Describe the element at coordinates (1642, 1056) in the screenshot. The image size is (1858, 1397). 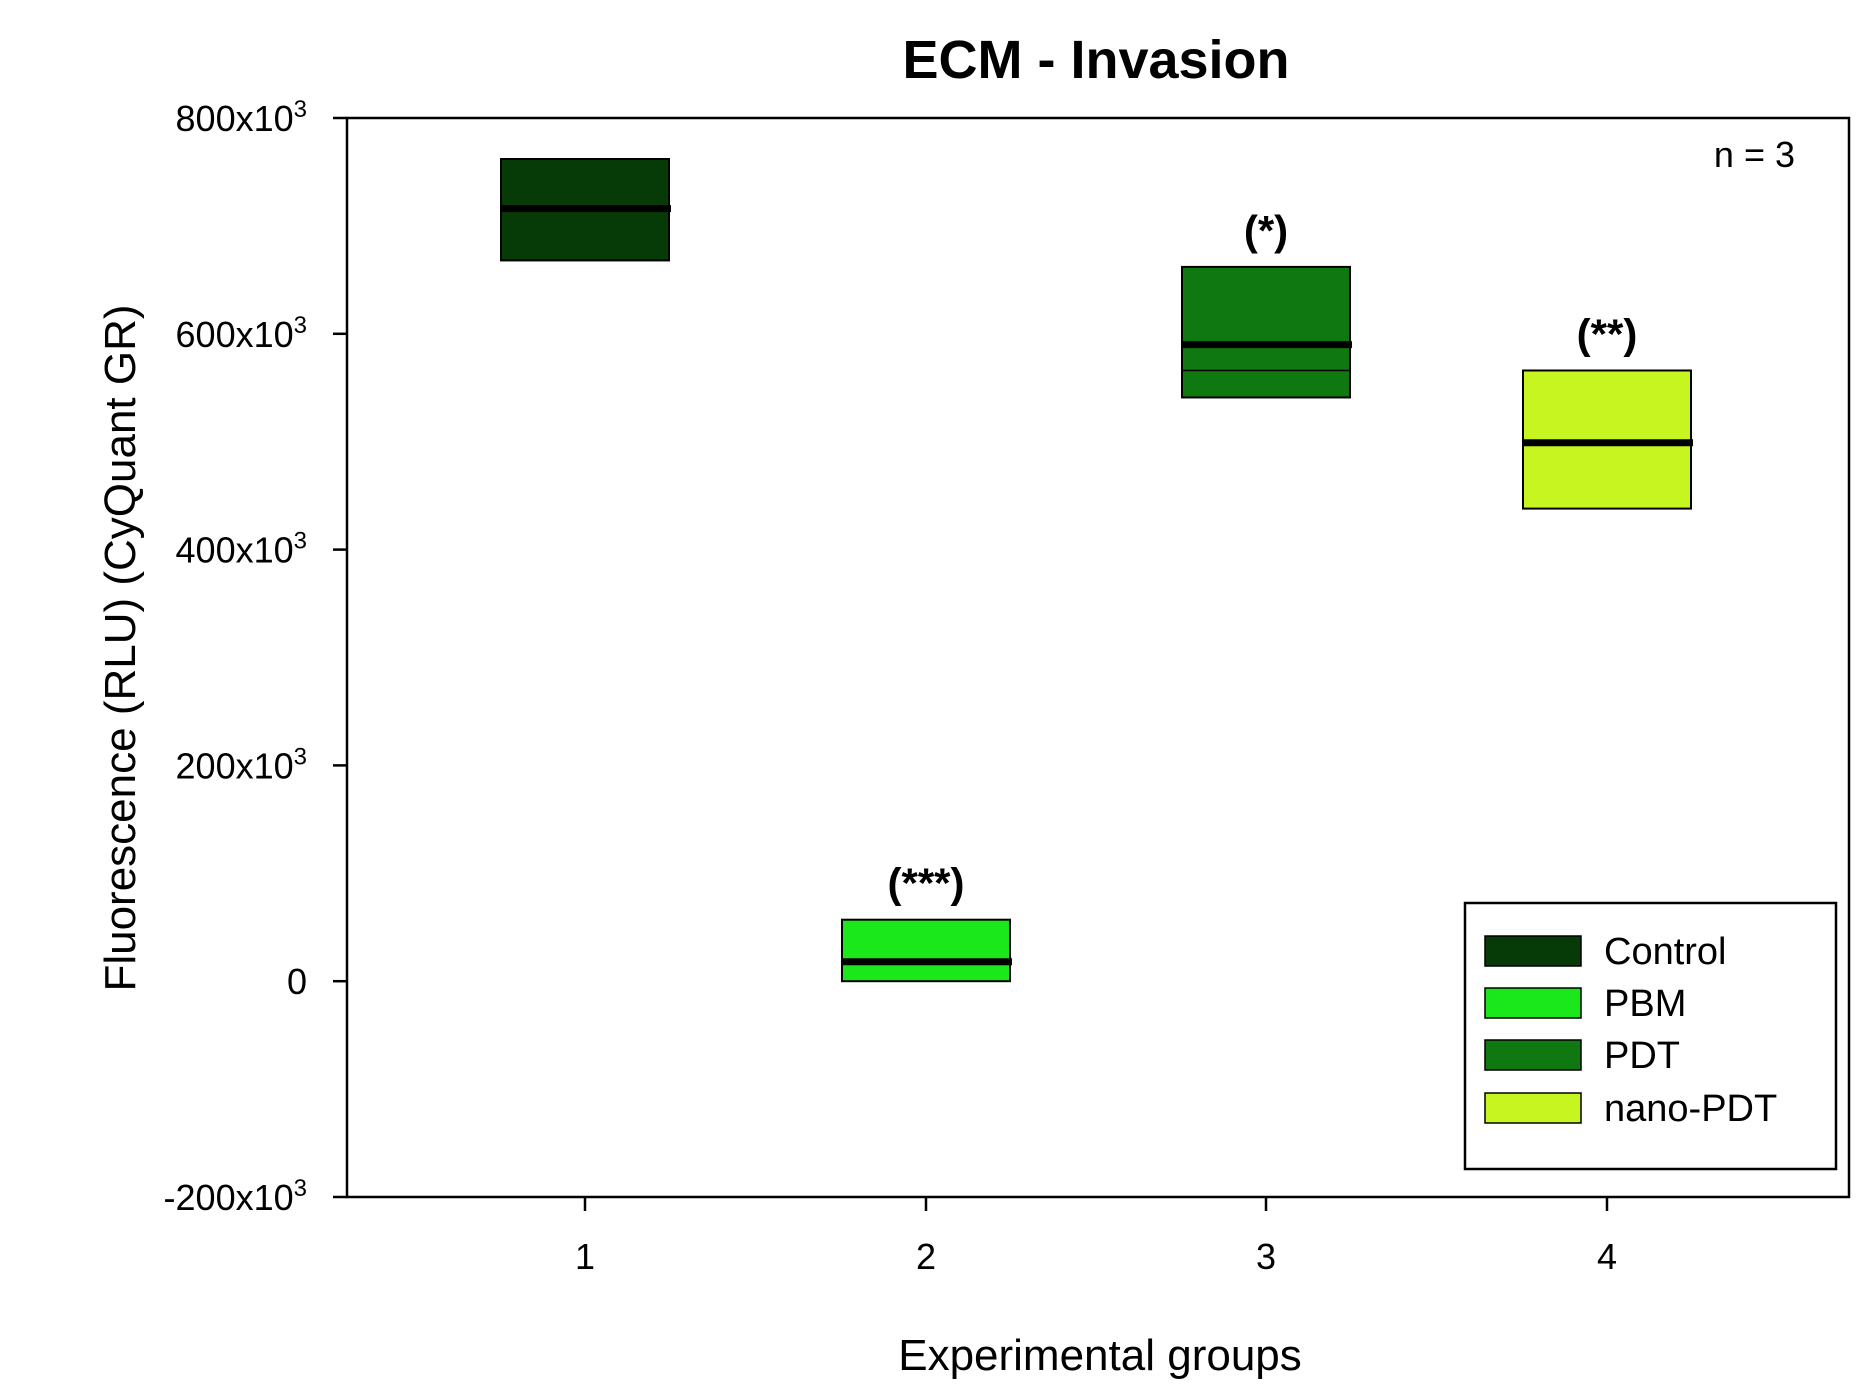
I see `legend-label: PDT` at that location.